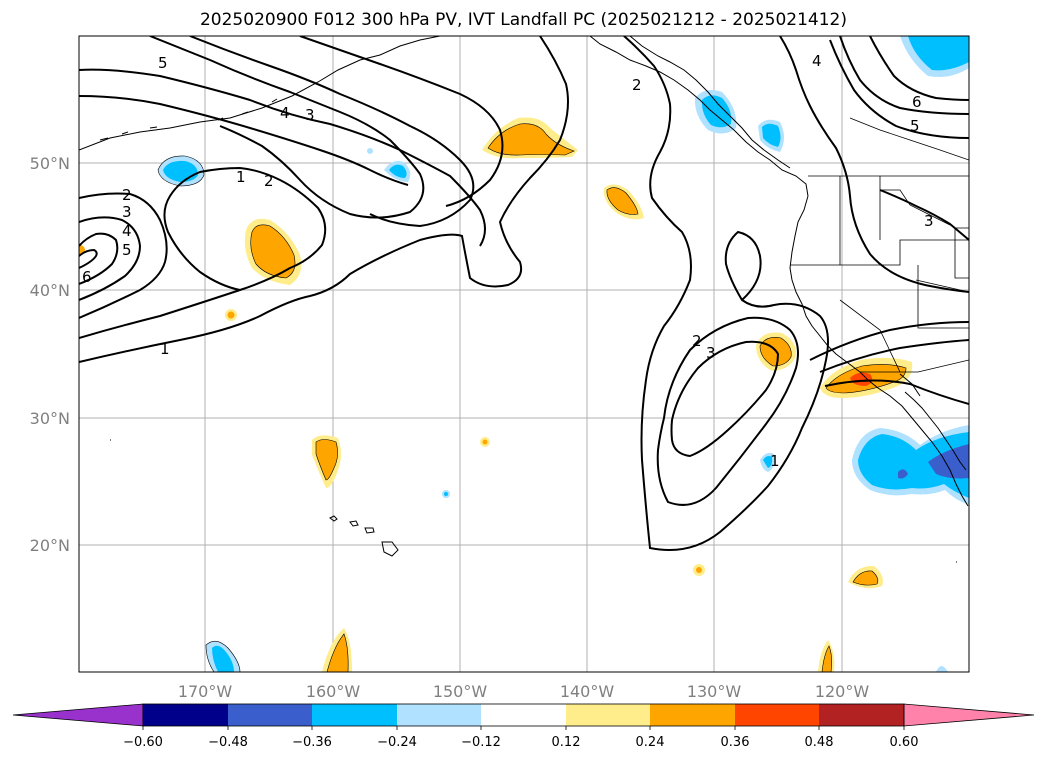  Describe the element at coordinates (650, 742) in the screenshot. I see `colorbar-label: 0.24` at that location.